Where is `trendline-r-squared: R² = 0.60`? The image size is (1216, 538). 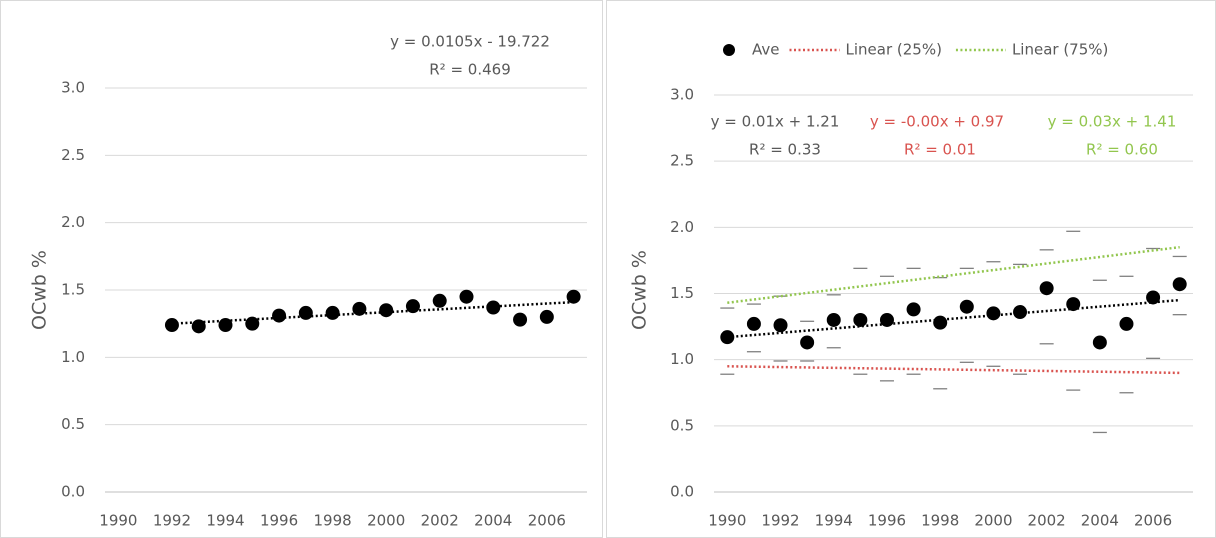
trendline-r-squared: R² = 0.60 is located at coordinates (1122, 150).